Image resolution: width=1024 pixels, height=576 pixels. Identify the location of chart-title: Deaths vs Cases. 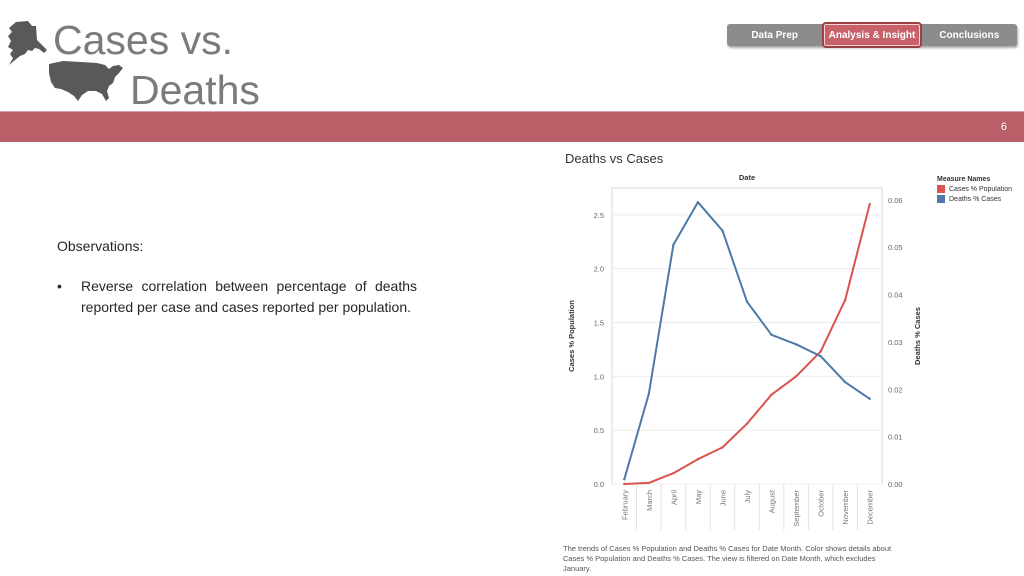
(614, 158).